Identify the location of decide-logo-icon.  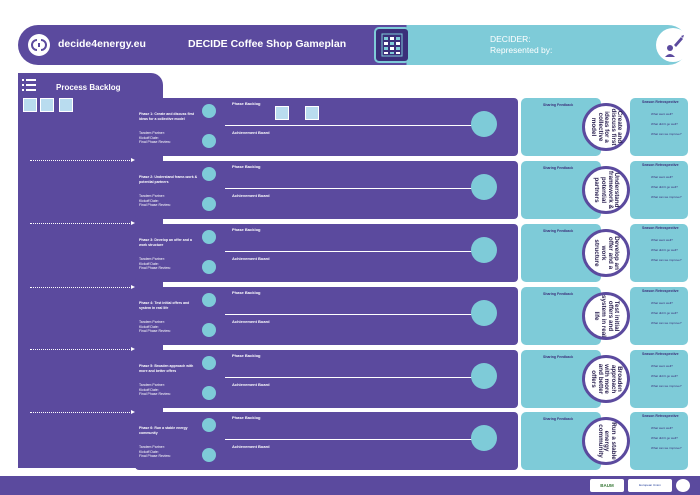
(39, 45).